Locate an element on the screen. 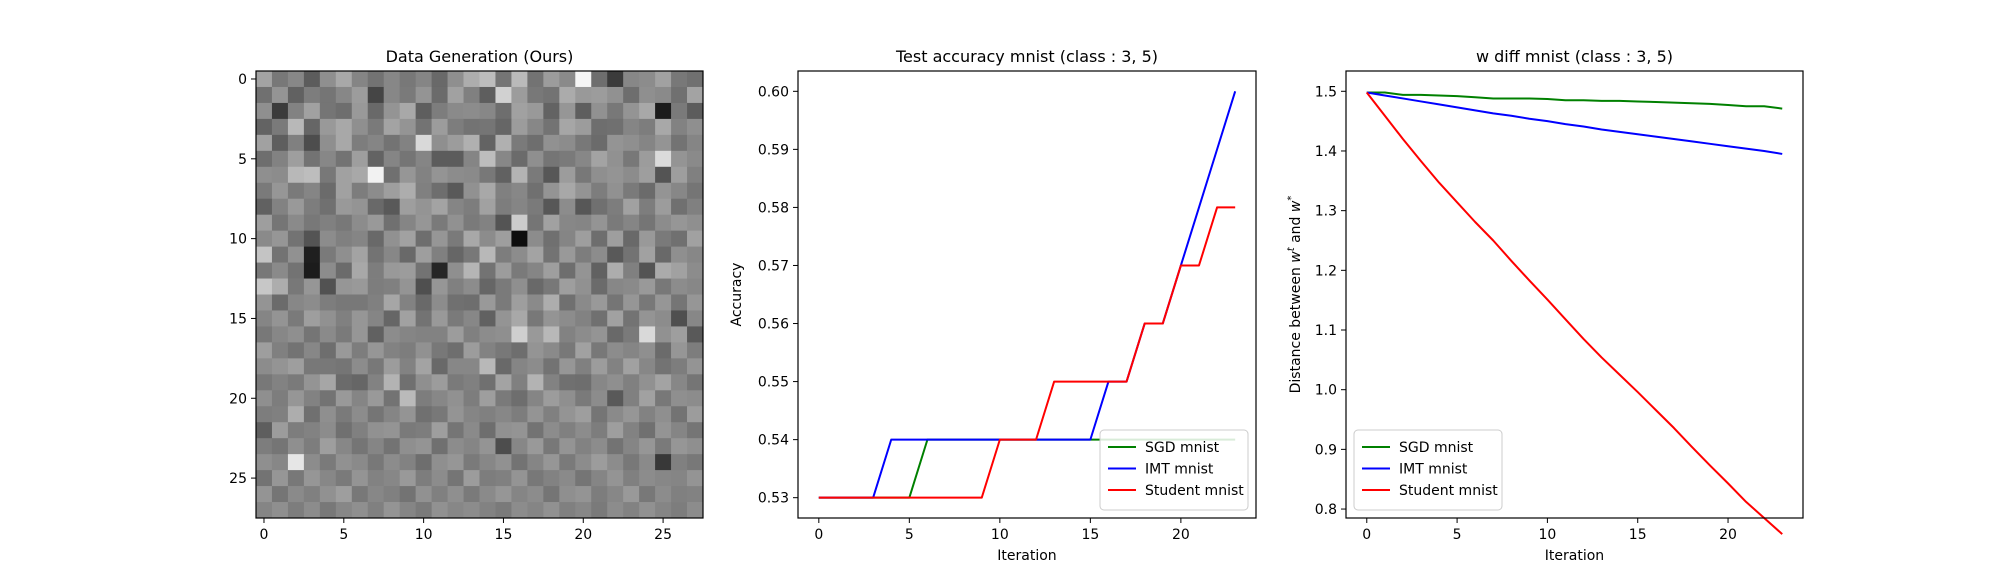 Image resolution: width=2000 pixels, height=580 pixels. y-tick-label: 1.4 is located at coordinates (1326, 152).